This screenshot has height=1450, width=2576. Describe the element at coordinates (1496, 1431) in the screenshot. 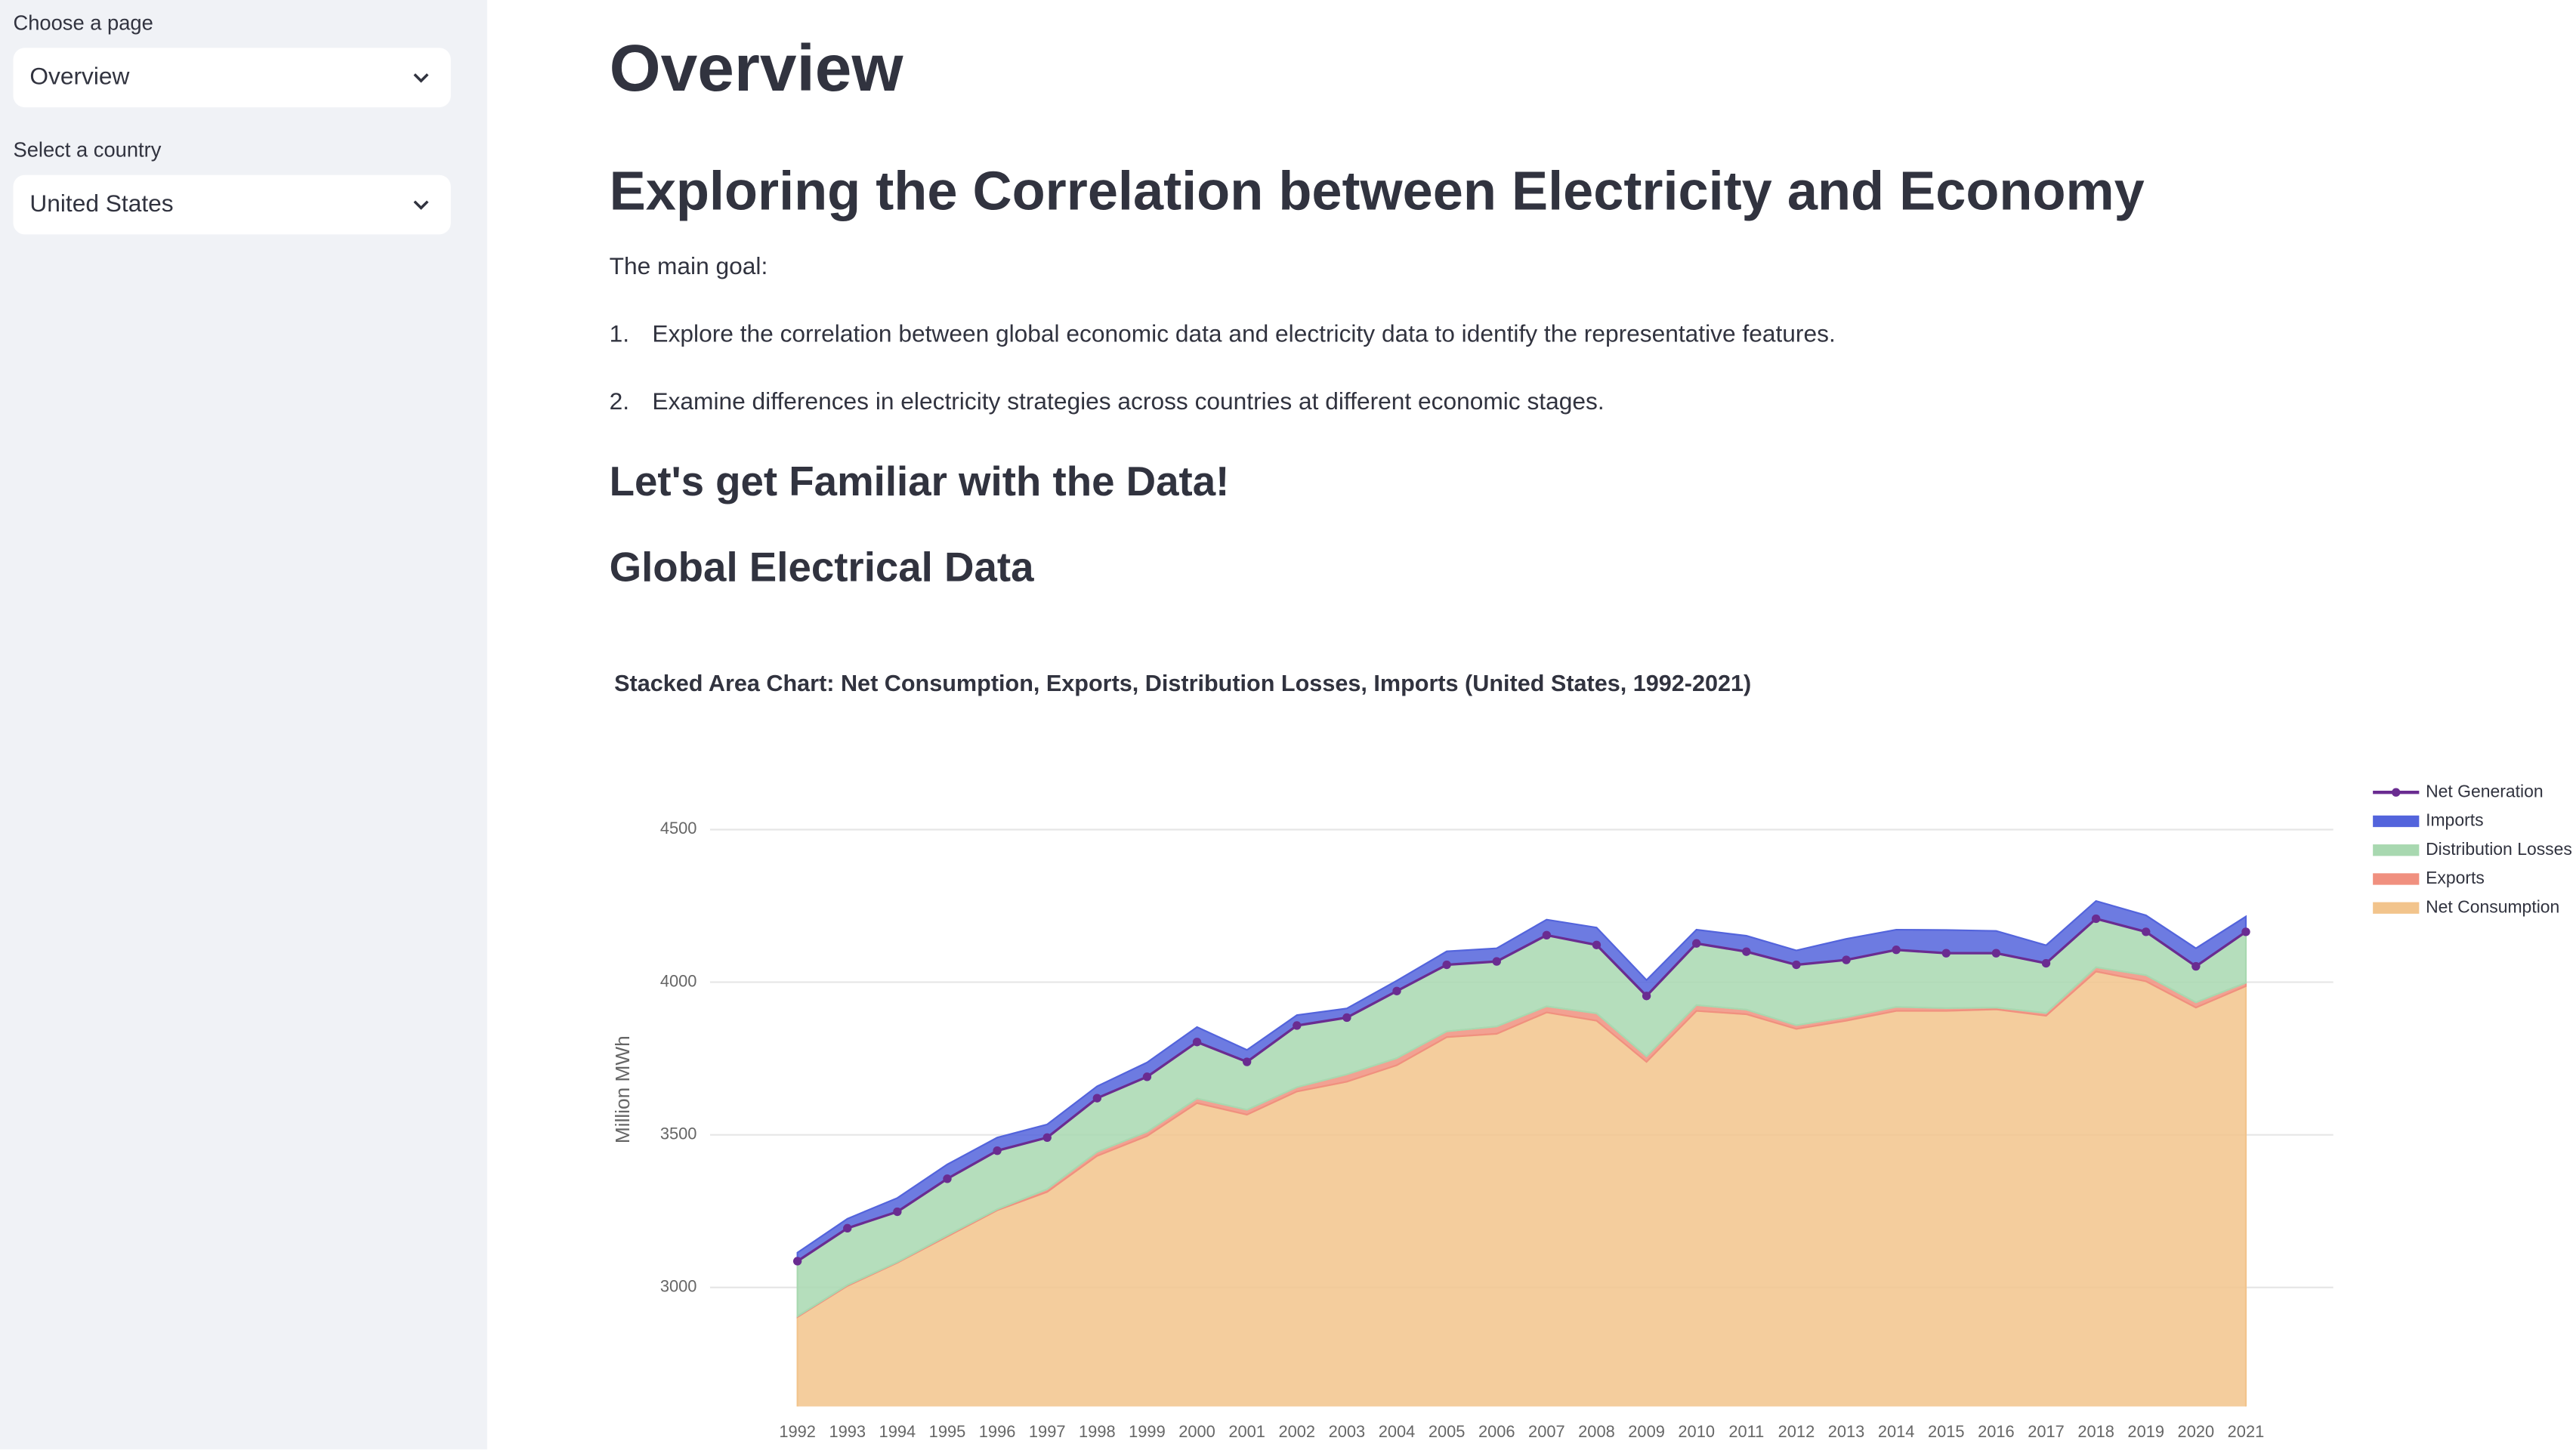

I see `x-tick-label: 2006` at that location.